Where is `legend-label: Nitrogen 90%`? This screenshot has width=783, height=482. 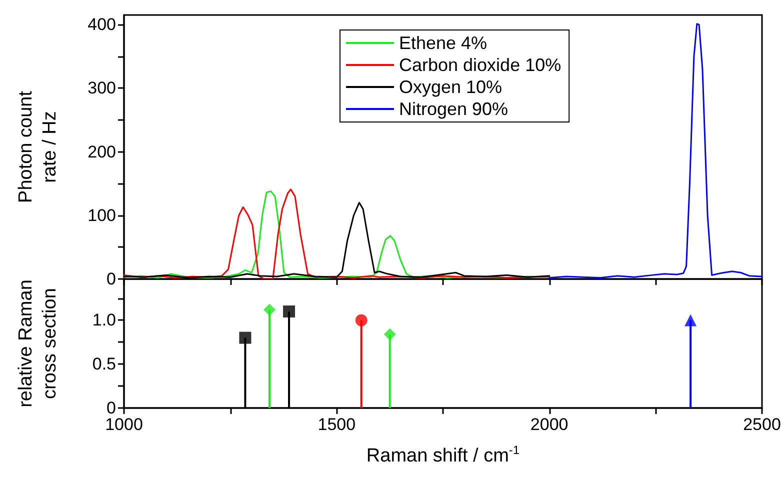
legend-label: Nitrogen 90% is located at coordinates (453, 109).